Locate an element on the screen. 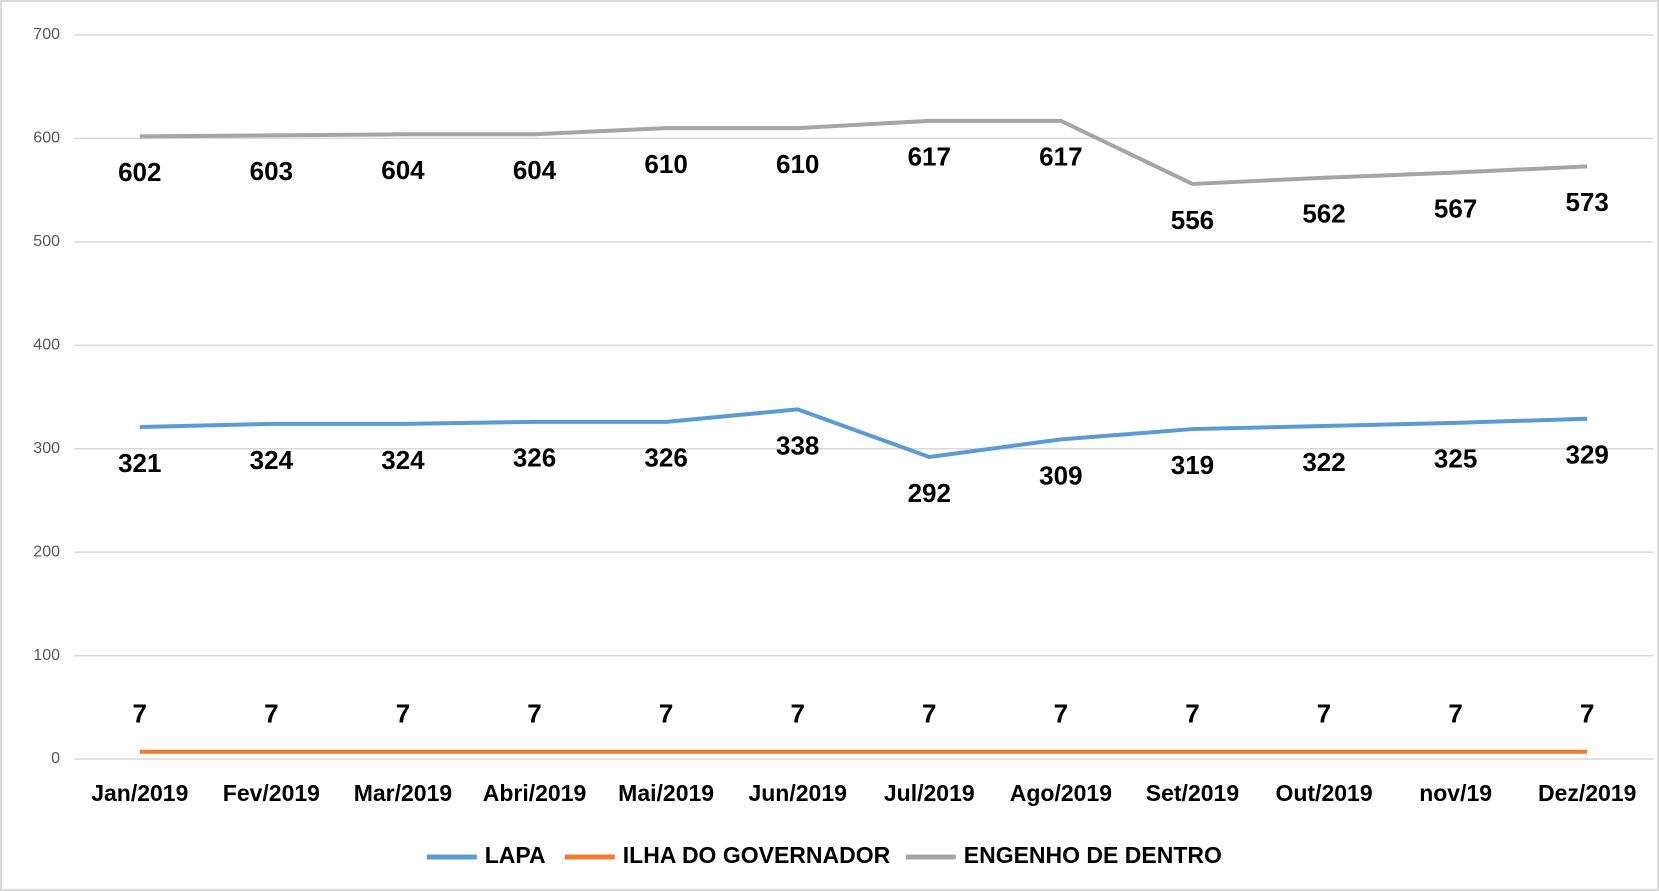  x-tick-label: Fev/2019 is located at coordinates (271, 793).